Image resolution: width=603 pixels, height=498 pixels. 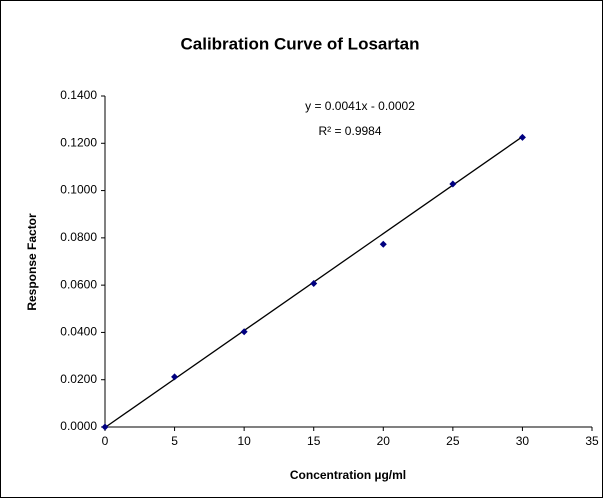 I want to click on x-axis-label: Concentration µg/ml, so click(x=348, y=475).